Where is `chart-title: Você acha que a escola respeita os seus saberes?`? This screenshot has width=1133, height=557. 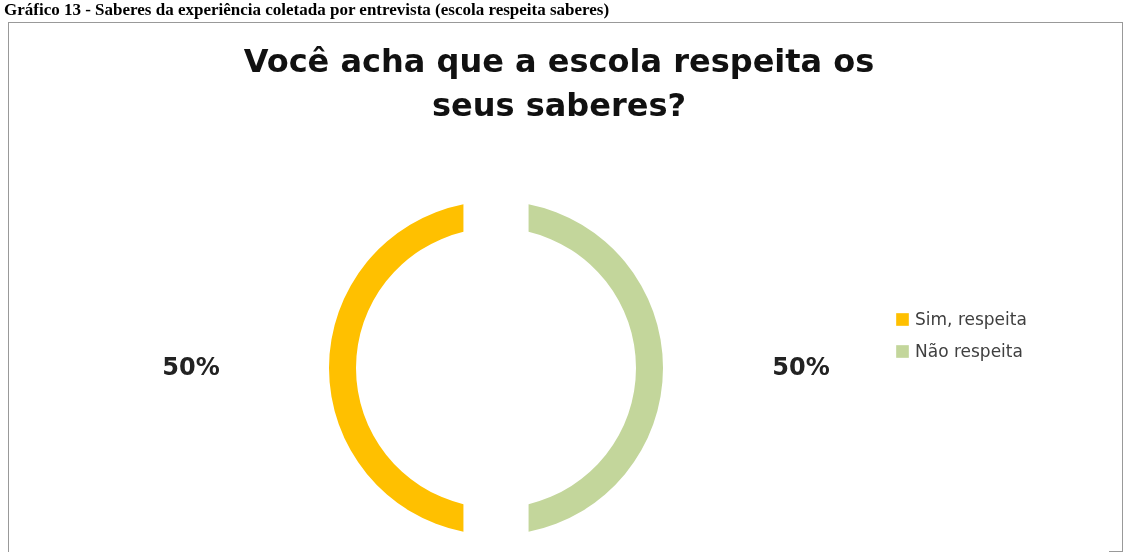 chart-title: Você acha que a escola respeita os seus saberes? is located at coordinates (559, 83).